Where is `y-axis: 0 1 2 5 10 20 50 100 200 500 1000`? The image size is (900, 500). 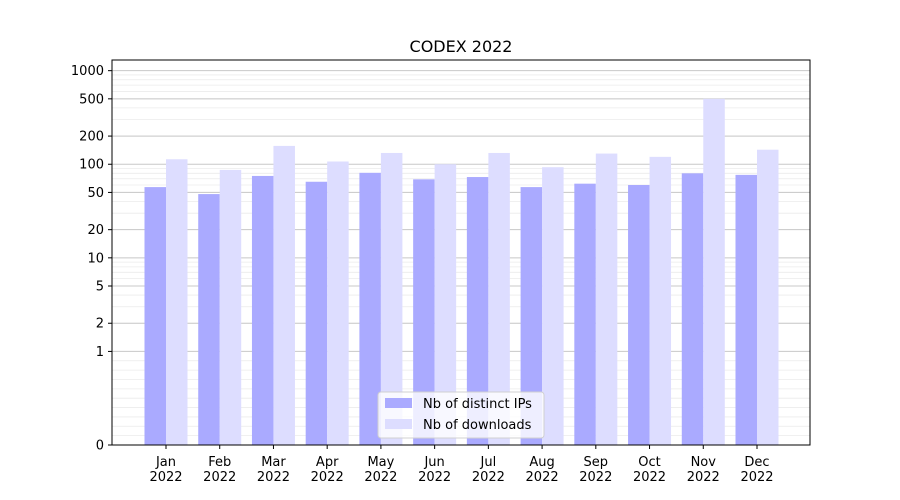 y-axis: 0 1 2 5 10 20 50 100 200 500 1000 is located at coordinates (91, 259).